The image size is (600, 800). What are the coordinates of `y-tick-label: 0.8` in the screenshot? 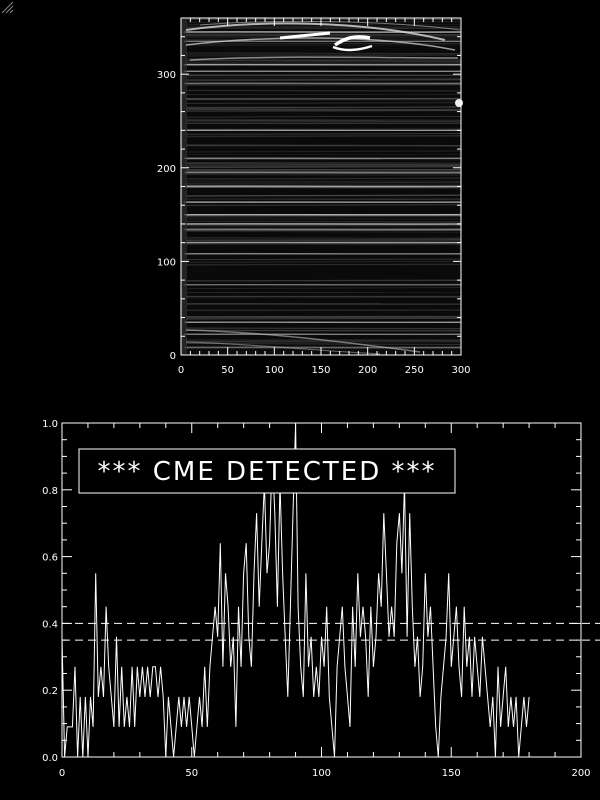 It's located at (50, 491).